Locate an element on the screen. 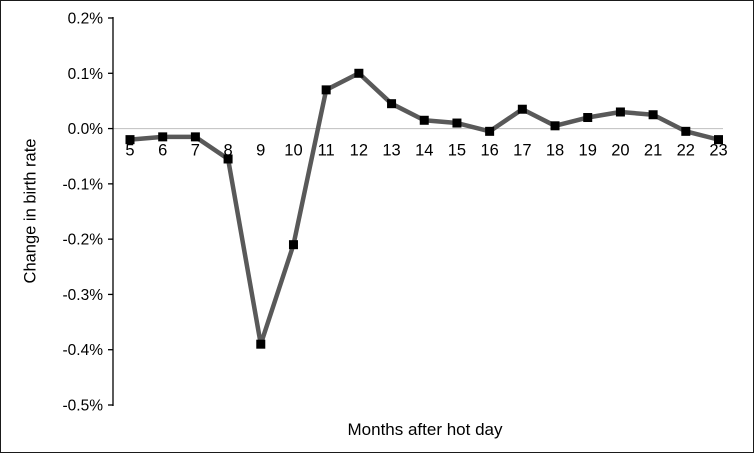 This screenshot has width=754, height=453. x-tick-label: 23 is located at coordinates (718, 151).